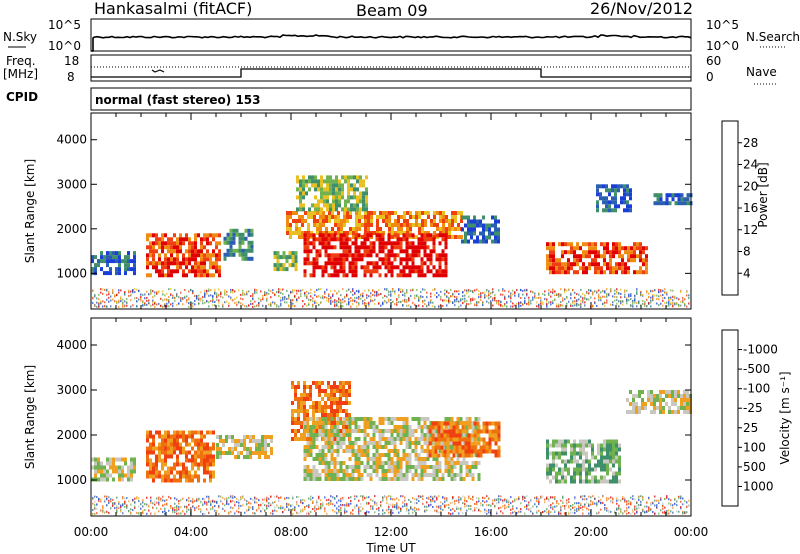 The width and height of the screenshot is (800, 554). Describe the element at coordinates (392, 10) in the screenshot. I see `beam-title: Beam 09` at that location.